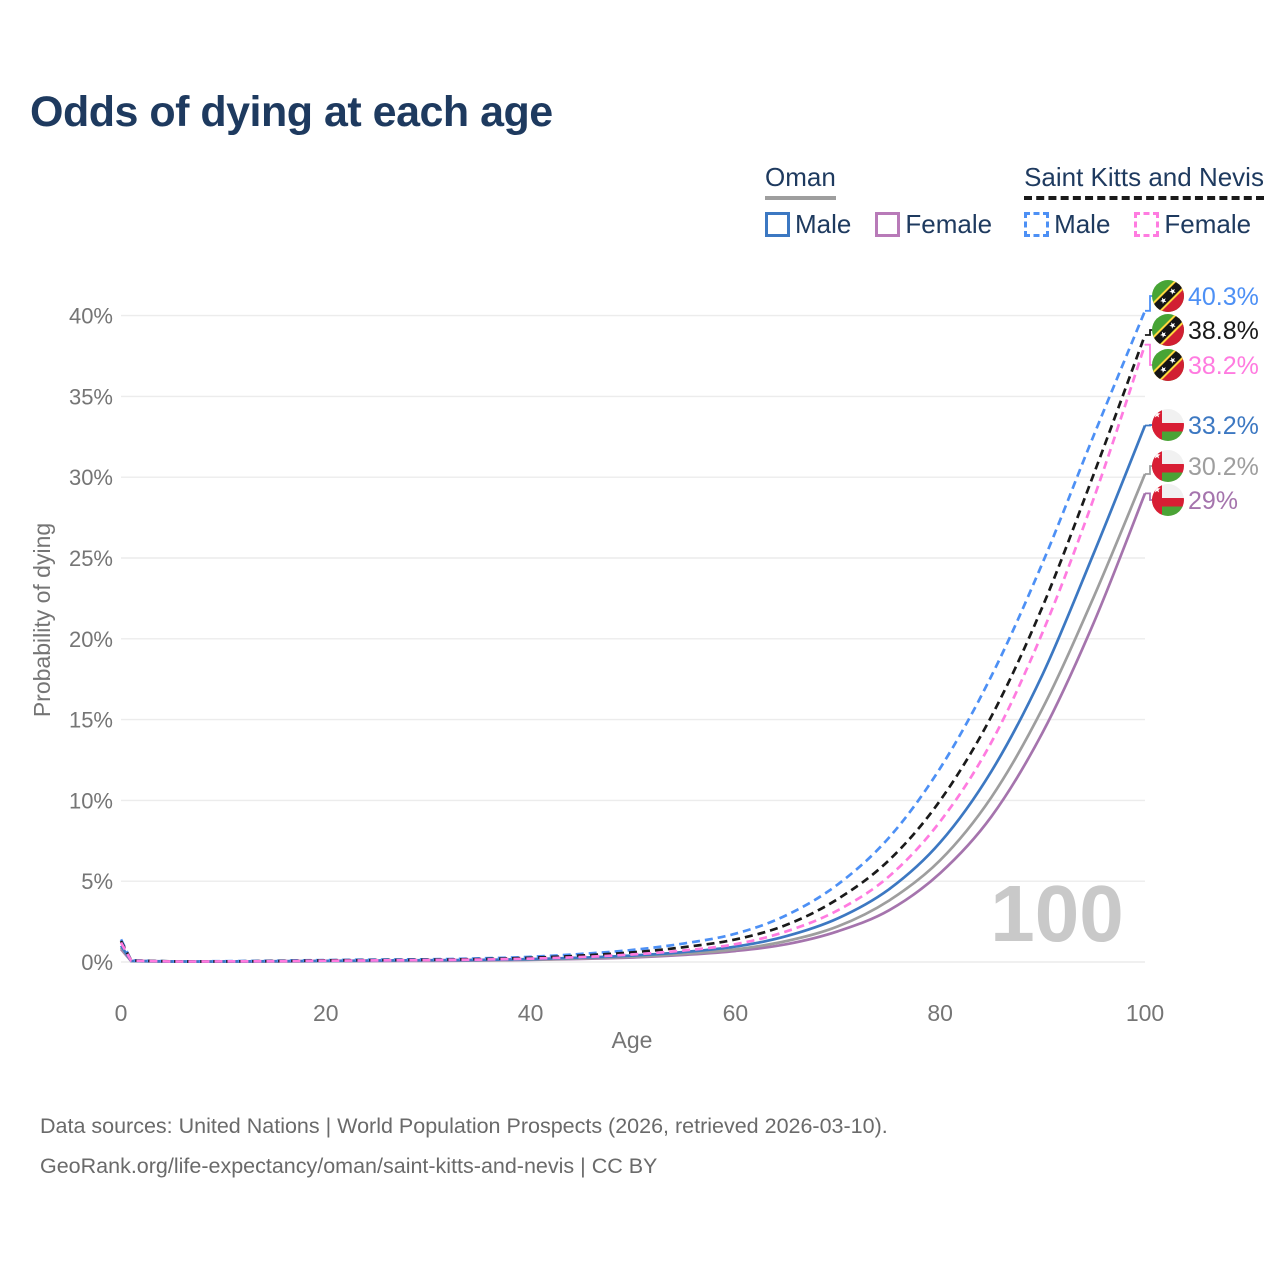 The width and height of the screenshot is (1280, 1280). What do you see at coordinates (121, 1013) in the screenshot?
I see `x-tick-label: 0` at bounding box center [121, 1013].